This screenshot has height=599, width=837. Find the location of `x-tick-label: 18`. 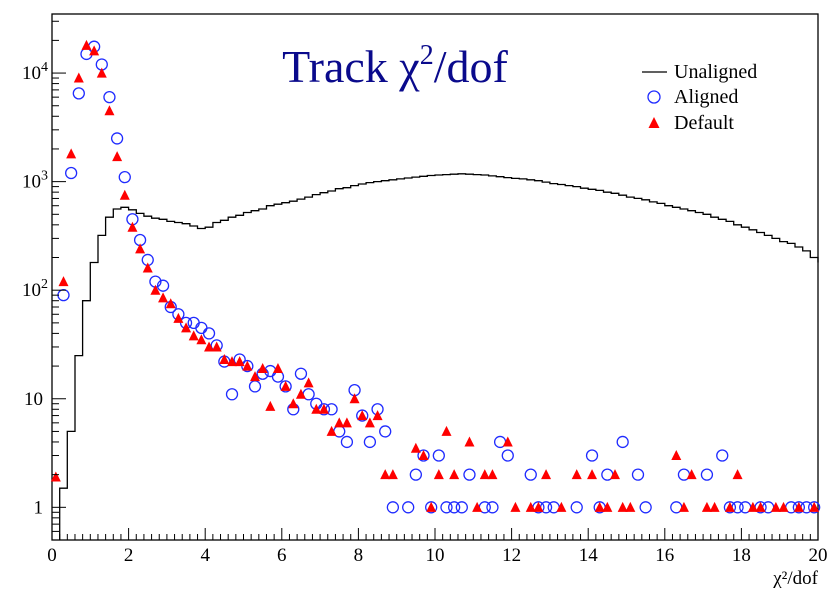

x-tick-label: 18 is located at coordinates (741, 555).